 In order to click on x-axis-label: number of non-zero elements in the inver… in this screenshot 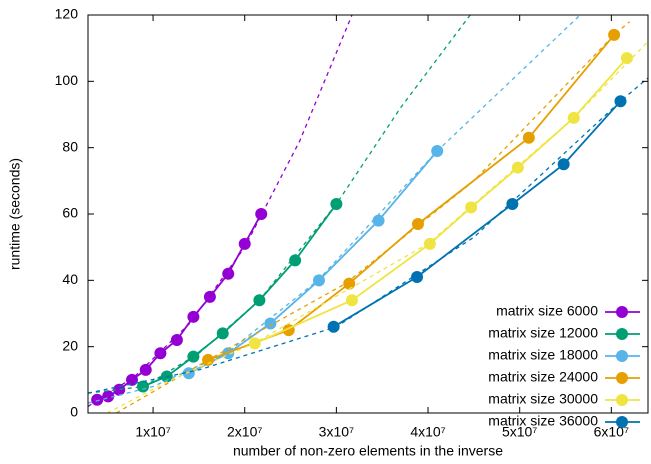, I will do `click(368, 451)`.